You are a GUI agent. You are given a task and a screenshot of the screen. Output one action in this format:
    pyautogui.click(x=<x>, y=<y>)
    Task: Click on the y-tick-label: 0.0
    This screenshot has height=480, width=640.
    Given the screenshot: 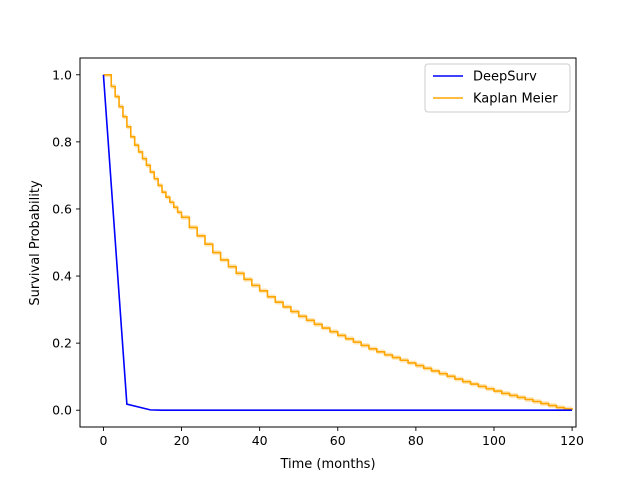 What is the action you would take?
    pyautogui.click(x=62, y=410)
    